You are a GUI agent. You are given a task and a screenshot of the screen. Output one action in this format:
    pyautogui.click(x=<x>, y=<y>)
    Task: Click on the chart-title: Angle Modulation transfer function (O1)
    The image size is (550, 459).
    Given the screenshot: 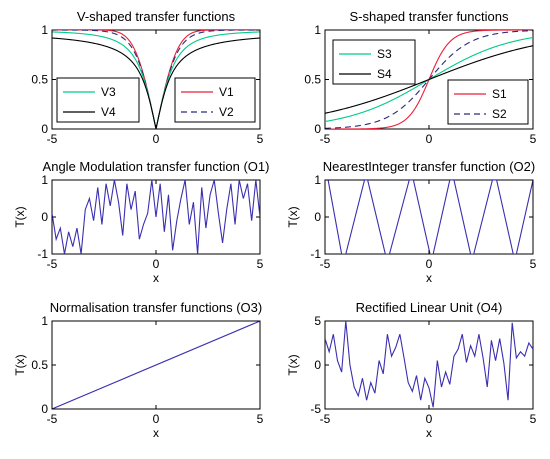 What is the action you would take?
    pyautogui.click(x=156, y=166)
    